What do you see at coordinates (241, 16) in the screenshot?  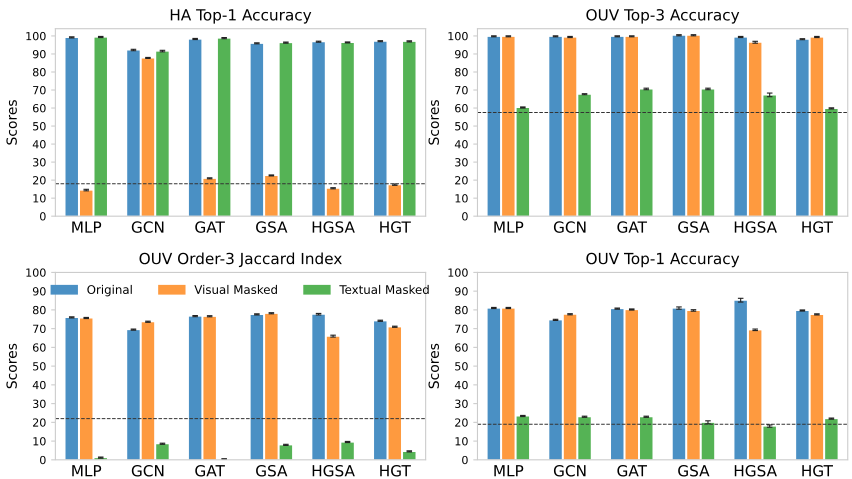 I see `chart-title: HA Top-1 Accuracy` at bounding box center [241, 16].